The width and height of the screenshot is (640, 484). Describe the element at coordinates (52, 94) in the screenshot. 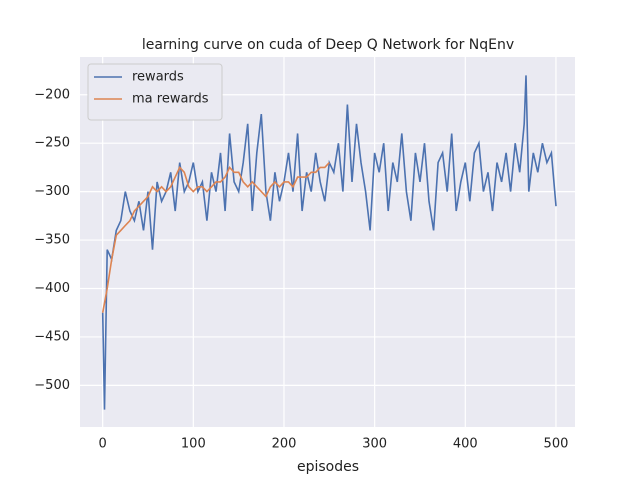

I see `y-tick-label: −200` at that location.